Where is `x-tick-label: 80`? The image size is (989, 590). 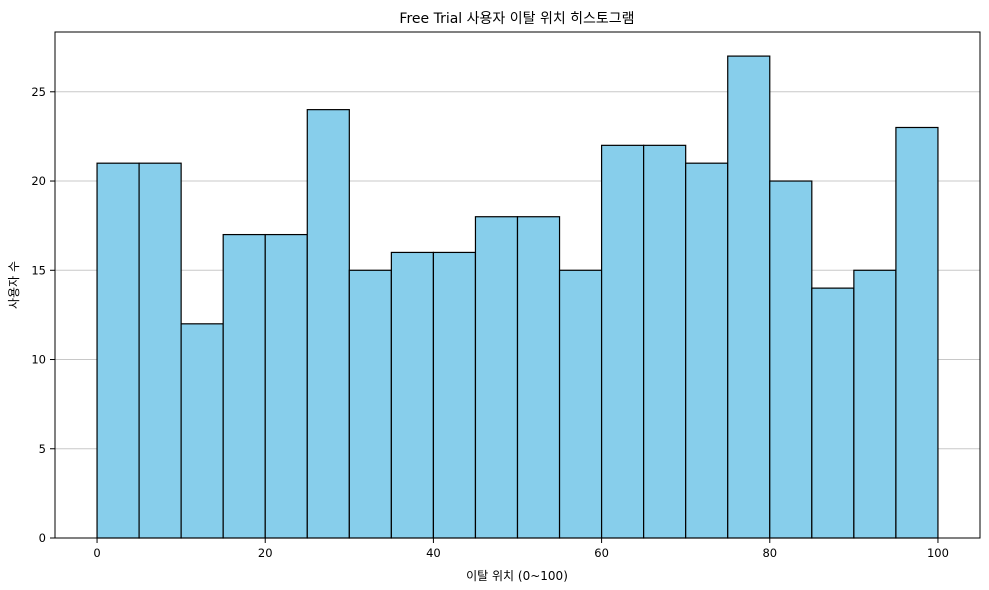
x-tick-label: 80 is located at coordinates (769, 553).